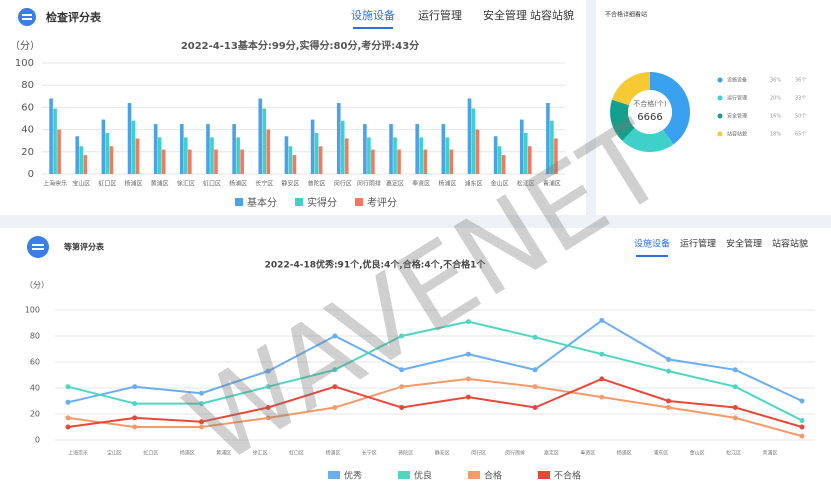  Describe the element at coordinates (84, 247) in the screenshot. I see `panel-title: 等第评分表` at that location.